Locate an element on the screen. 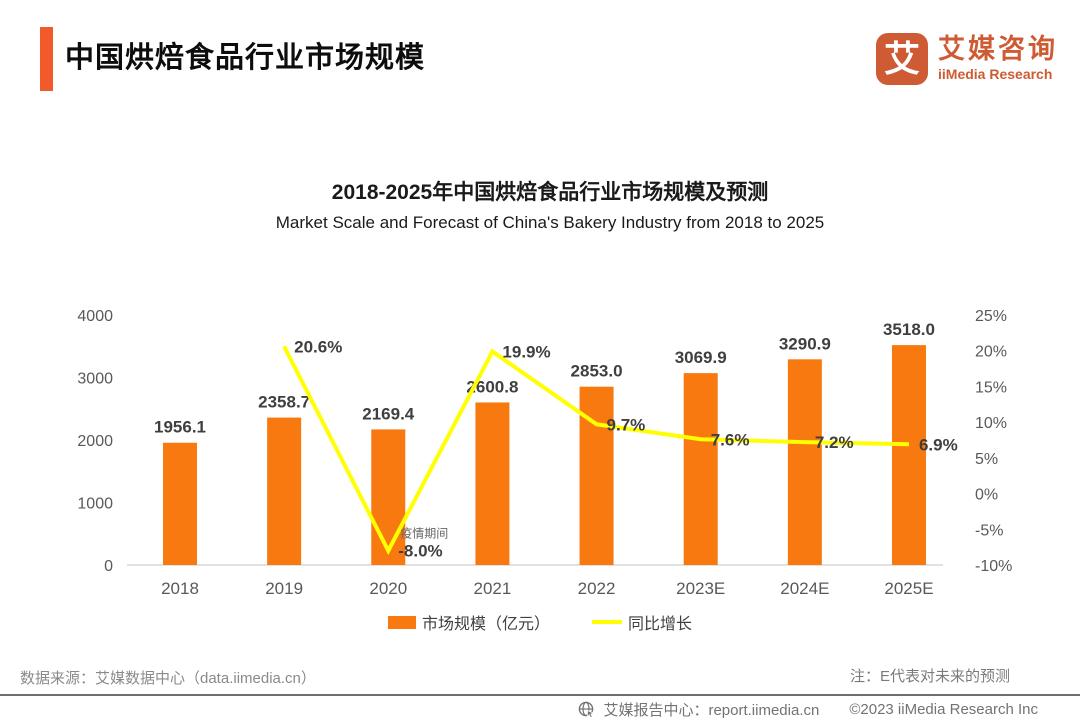 The width and height of the screenshot is (1080, 720). logo-text: 艾媒咨询 iiMedia Research is located at coordinates (998, 58).